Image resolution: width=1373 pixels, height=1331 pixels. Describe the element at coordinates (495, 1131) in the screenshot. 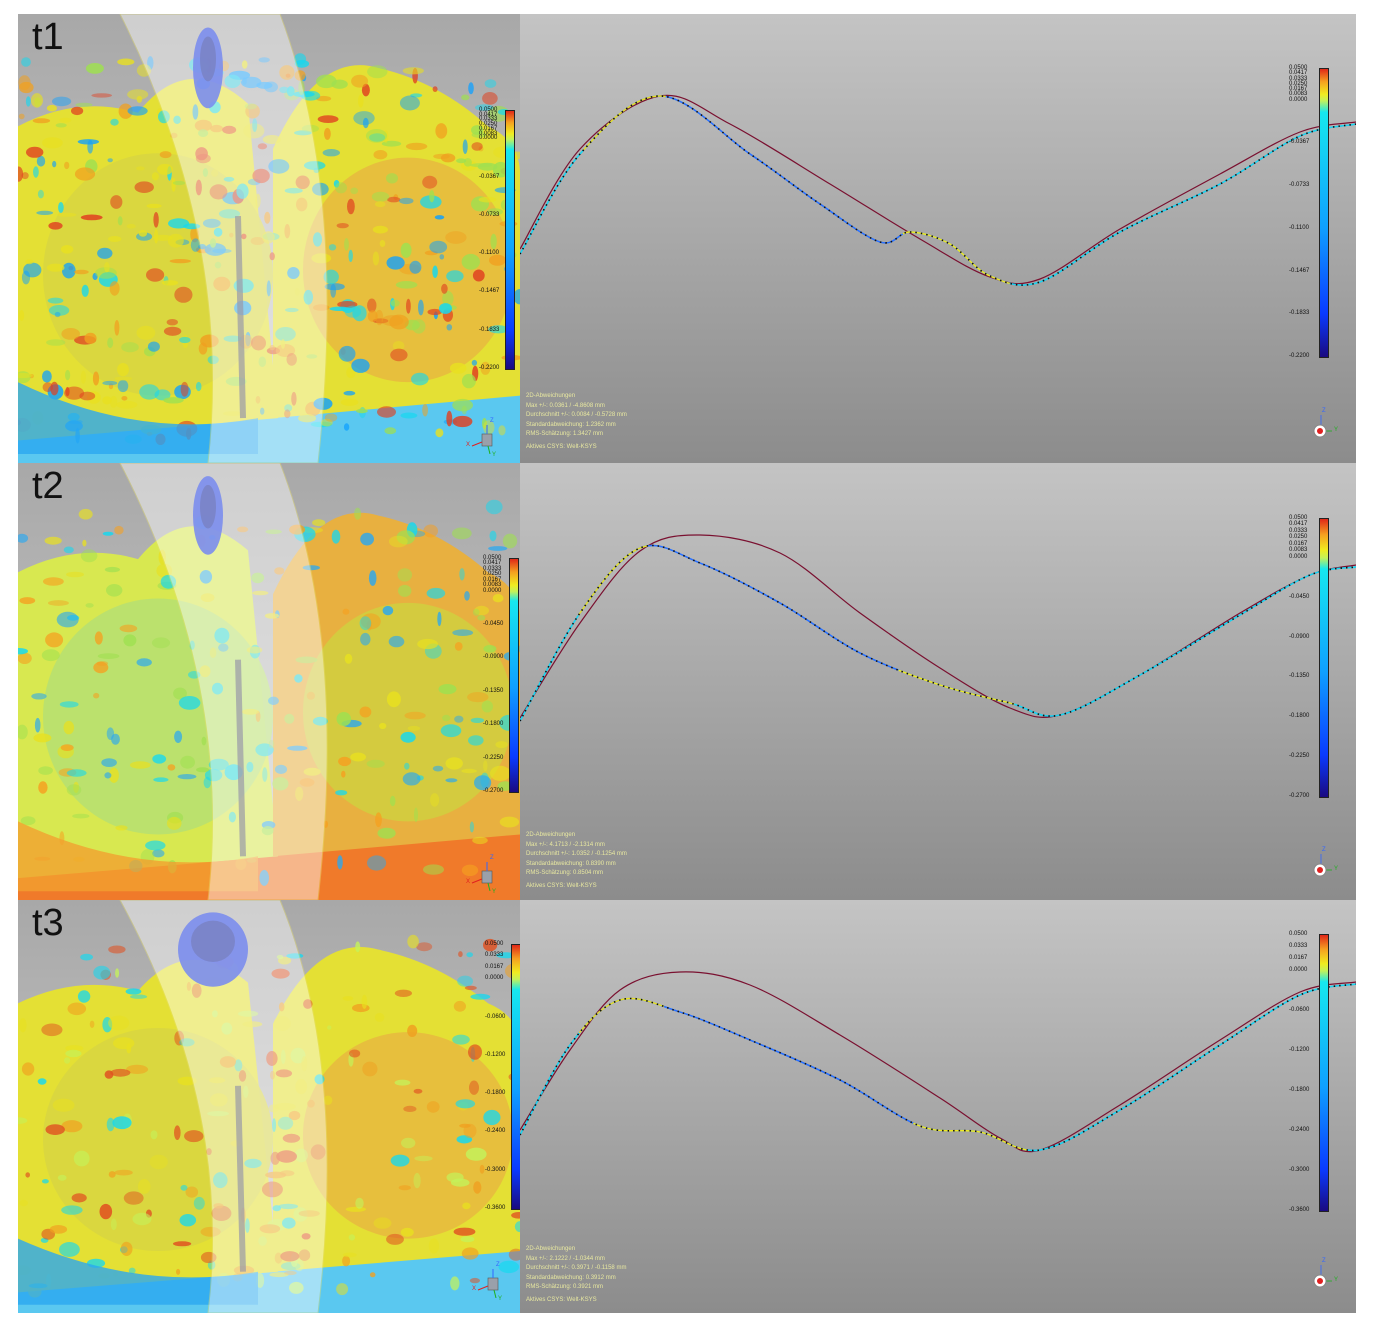

I see `scale-tick-label: -0.2400` at that location.